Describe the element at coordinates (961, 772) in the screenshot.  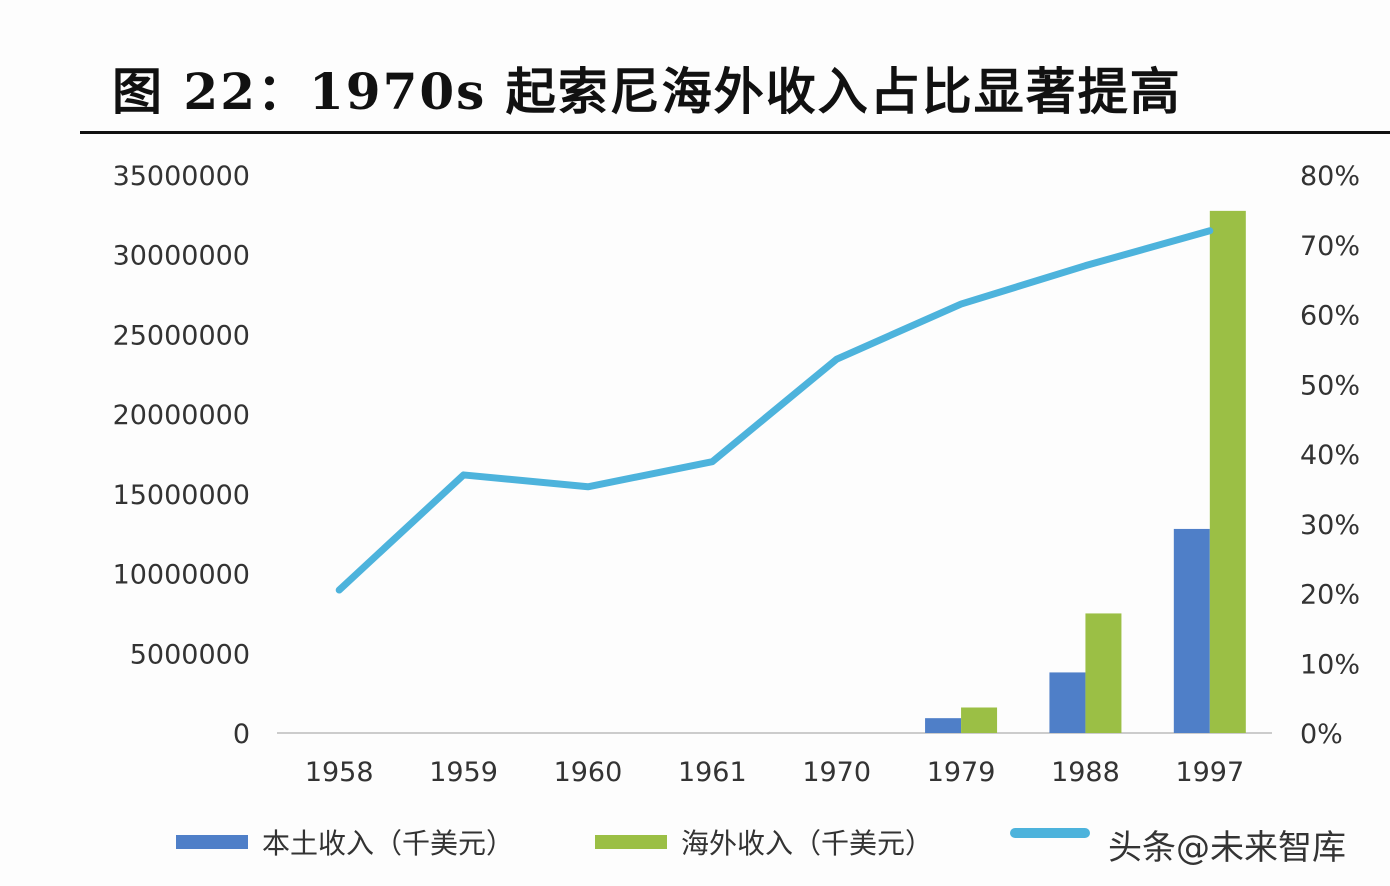
I see `x-tick-label: 1979` at that location.